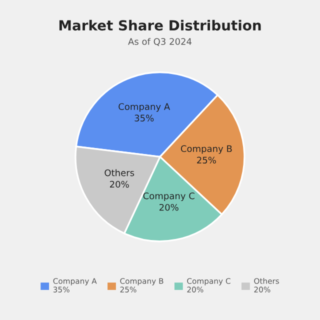 The image size is (320, 320). What do you see at coordinates (206, 149) in the screenshot?
I see `slice-label: Company B` at bounding box center [206, 149].